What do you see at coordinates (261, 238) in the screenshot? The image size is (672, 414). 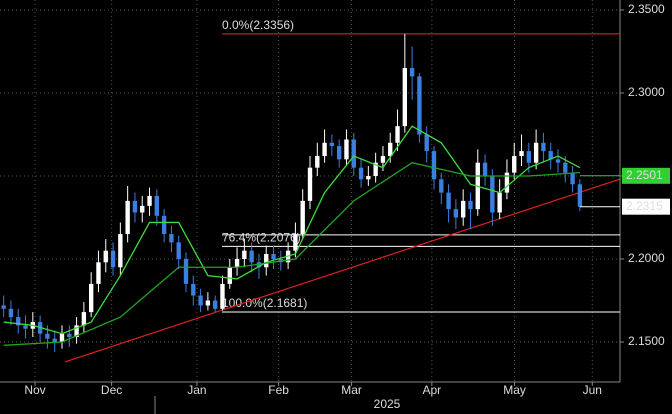 I see `level-label: 76.4%(2.2076)` at bounding box center [261, 238].